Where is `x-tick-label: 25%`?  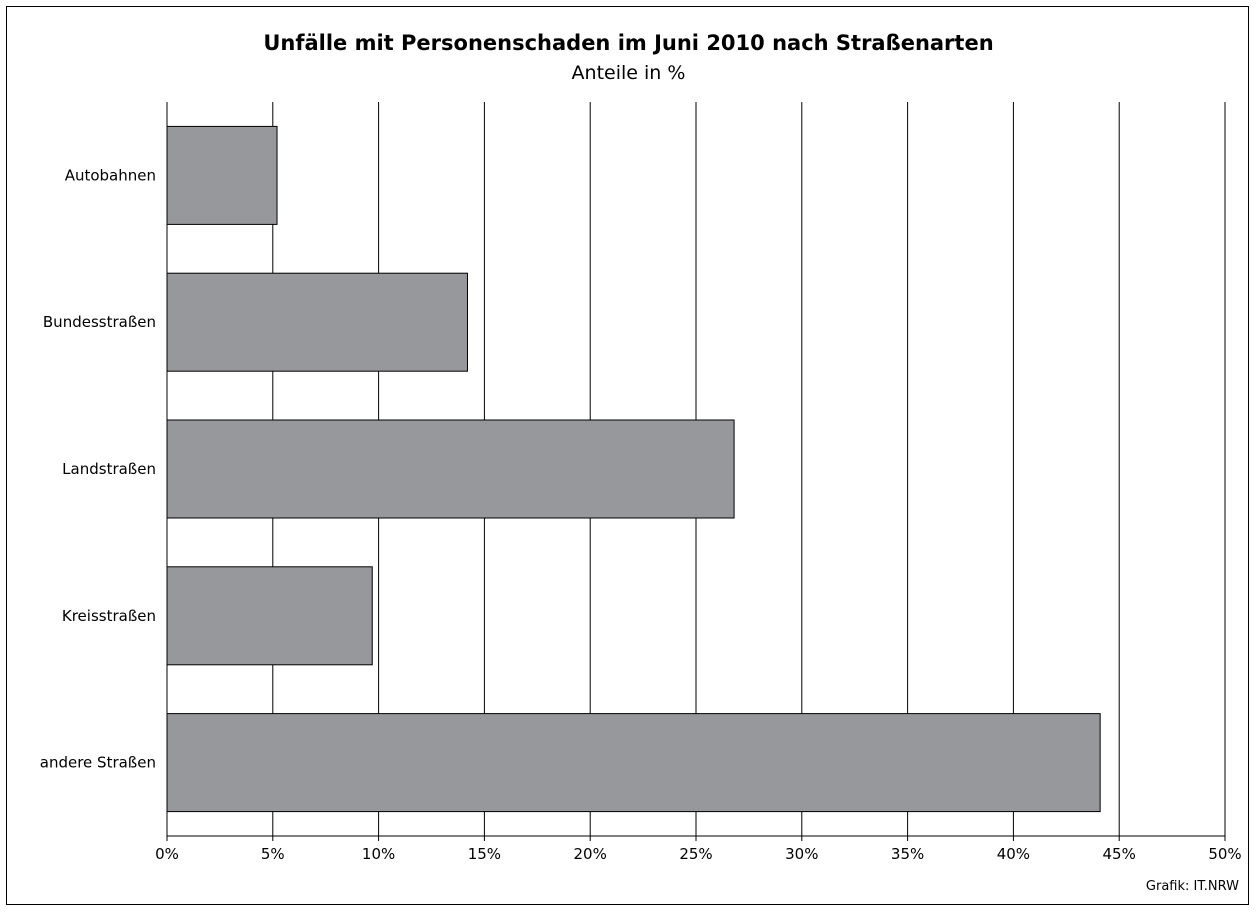
x-tick-label: 25% is located at coordinates (695, 854).